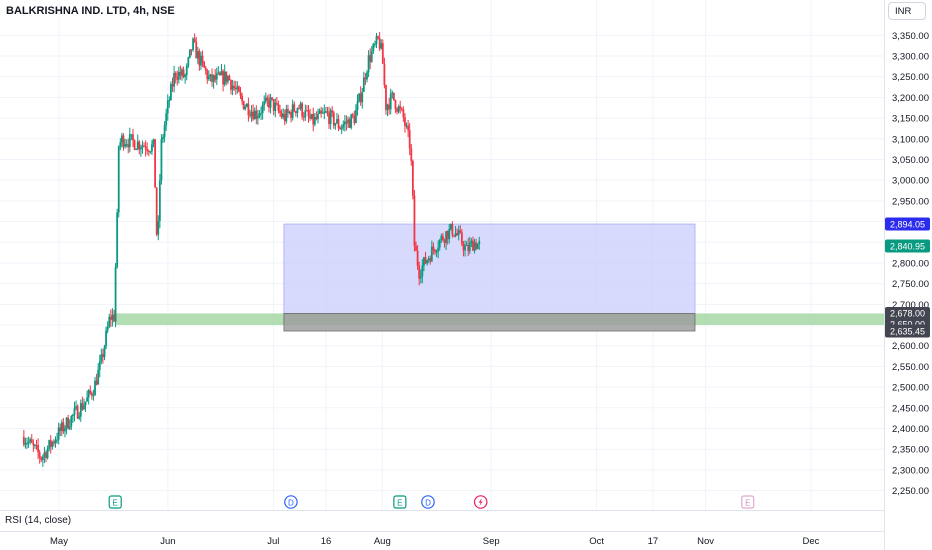 This screenshot has height=550, width=932. What do you see at coordinates (596, 541) in the screenshot?
I see `time-tick-label: Oct` at bounding box center [596, 541].